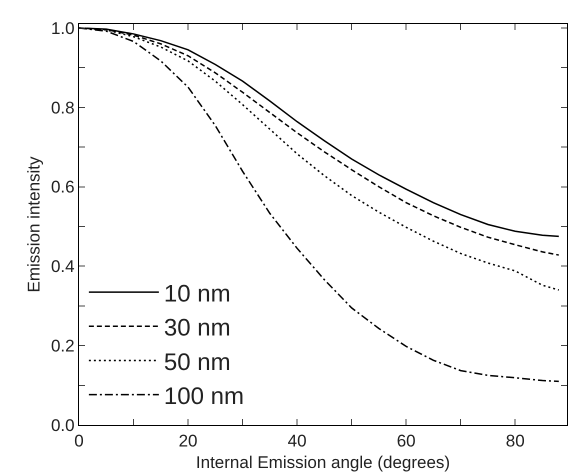  I want to click on legend-label: 30 nm, so click(197, 328).